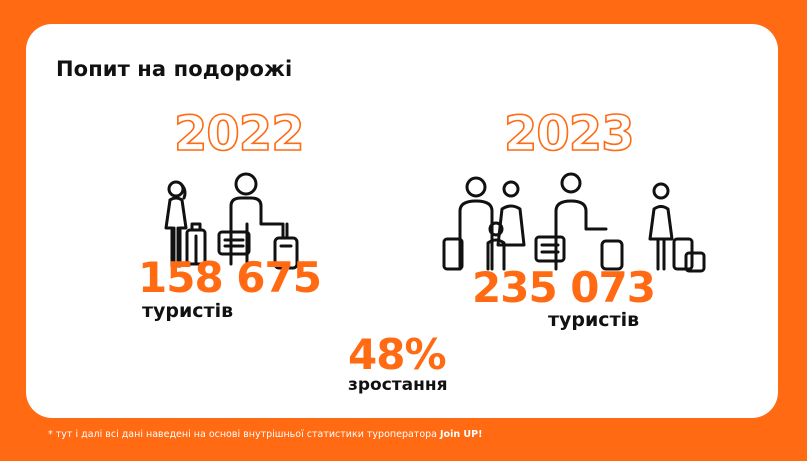 This screenshot has height=461, width=807. I want to click on tourists-2022-count: 158 675, so click(230, 277).